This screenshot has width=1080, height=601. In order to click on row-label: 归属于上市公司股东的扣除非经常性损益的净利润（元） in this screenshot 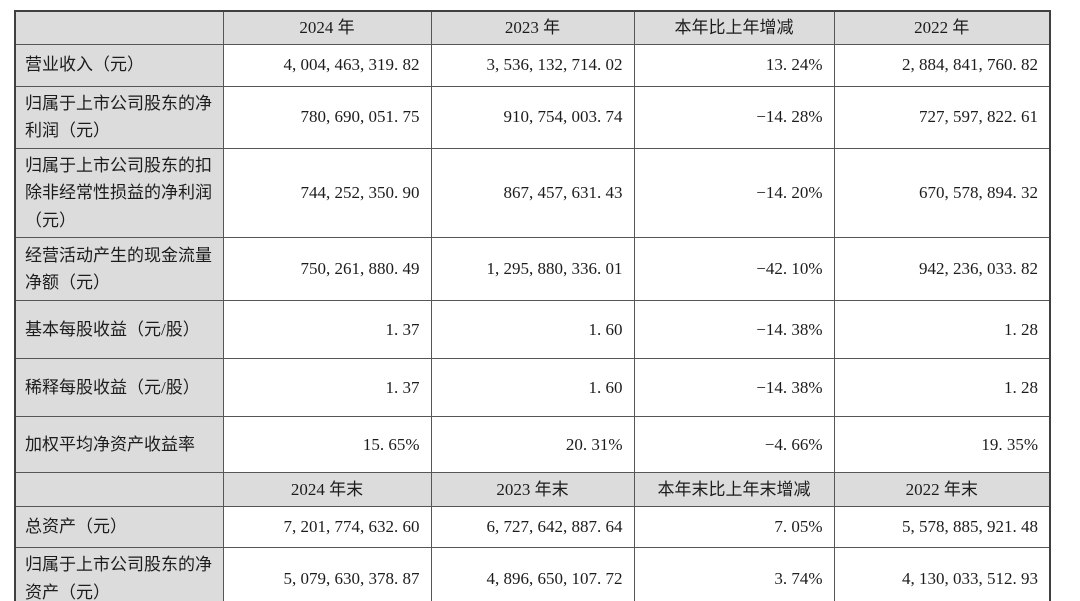, I will do `click(119, 193)`.